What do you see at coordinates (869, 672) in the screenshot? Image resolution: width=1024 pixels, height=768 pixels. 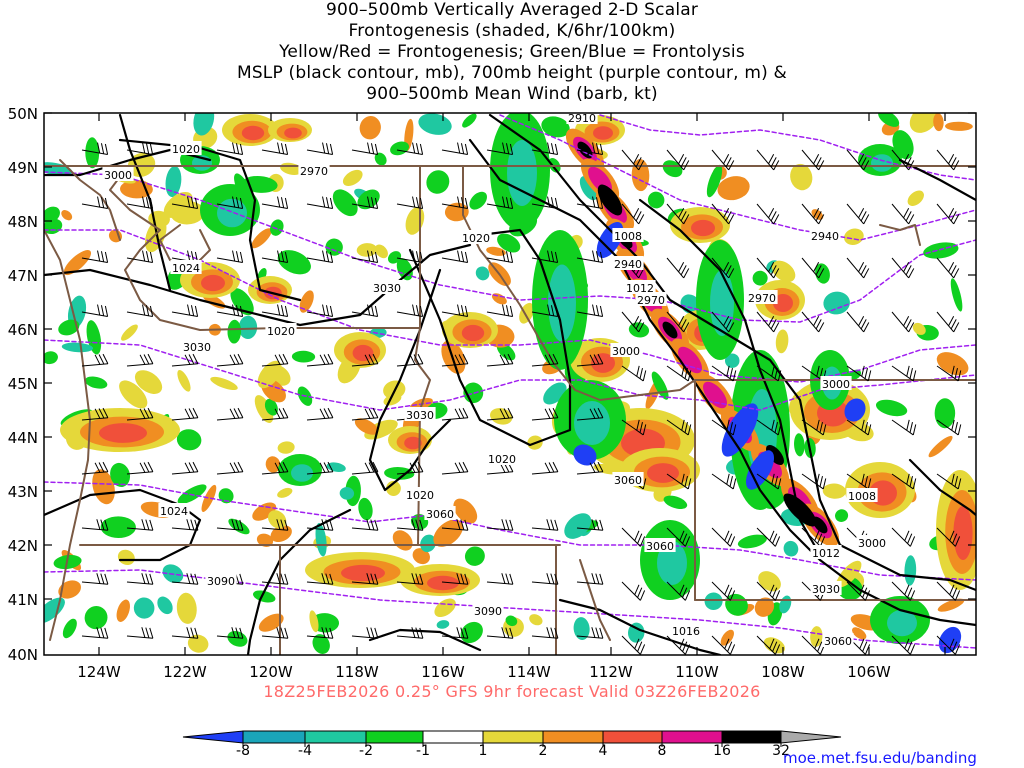 I see `lon-label: 106W` at bounding box center [869, 672].